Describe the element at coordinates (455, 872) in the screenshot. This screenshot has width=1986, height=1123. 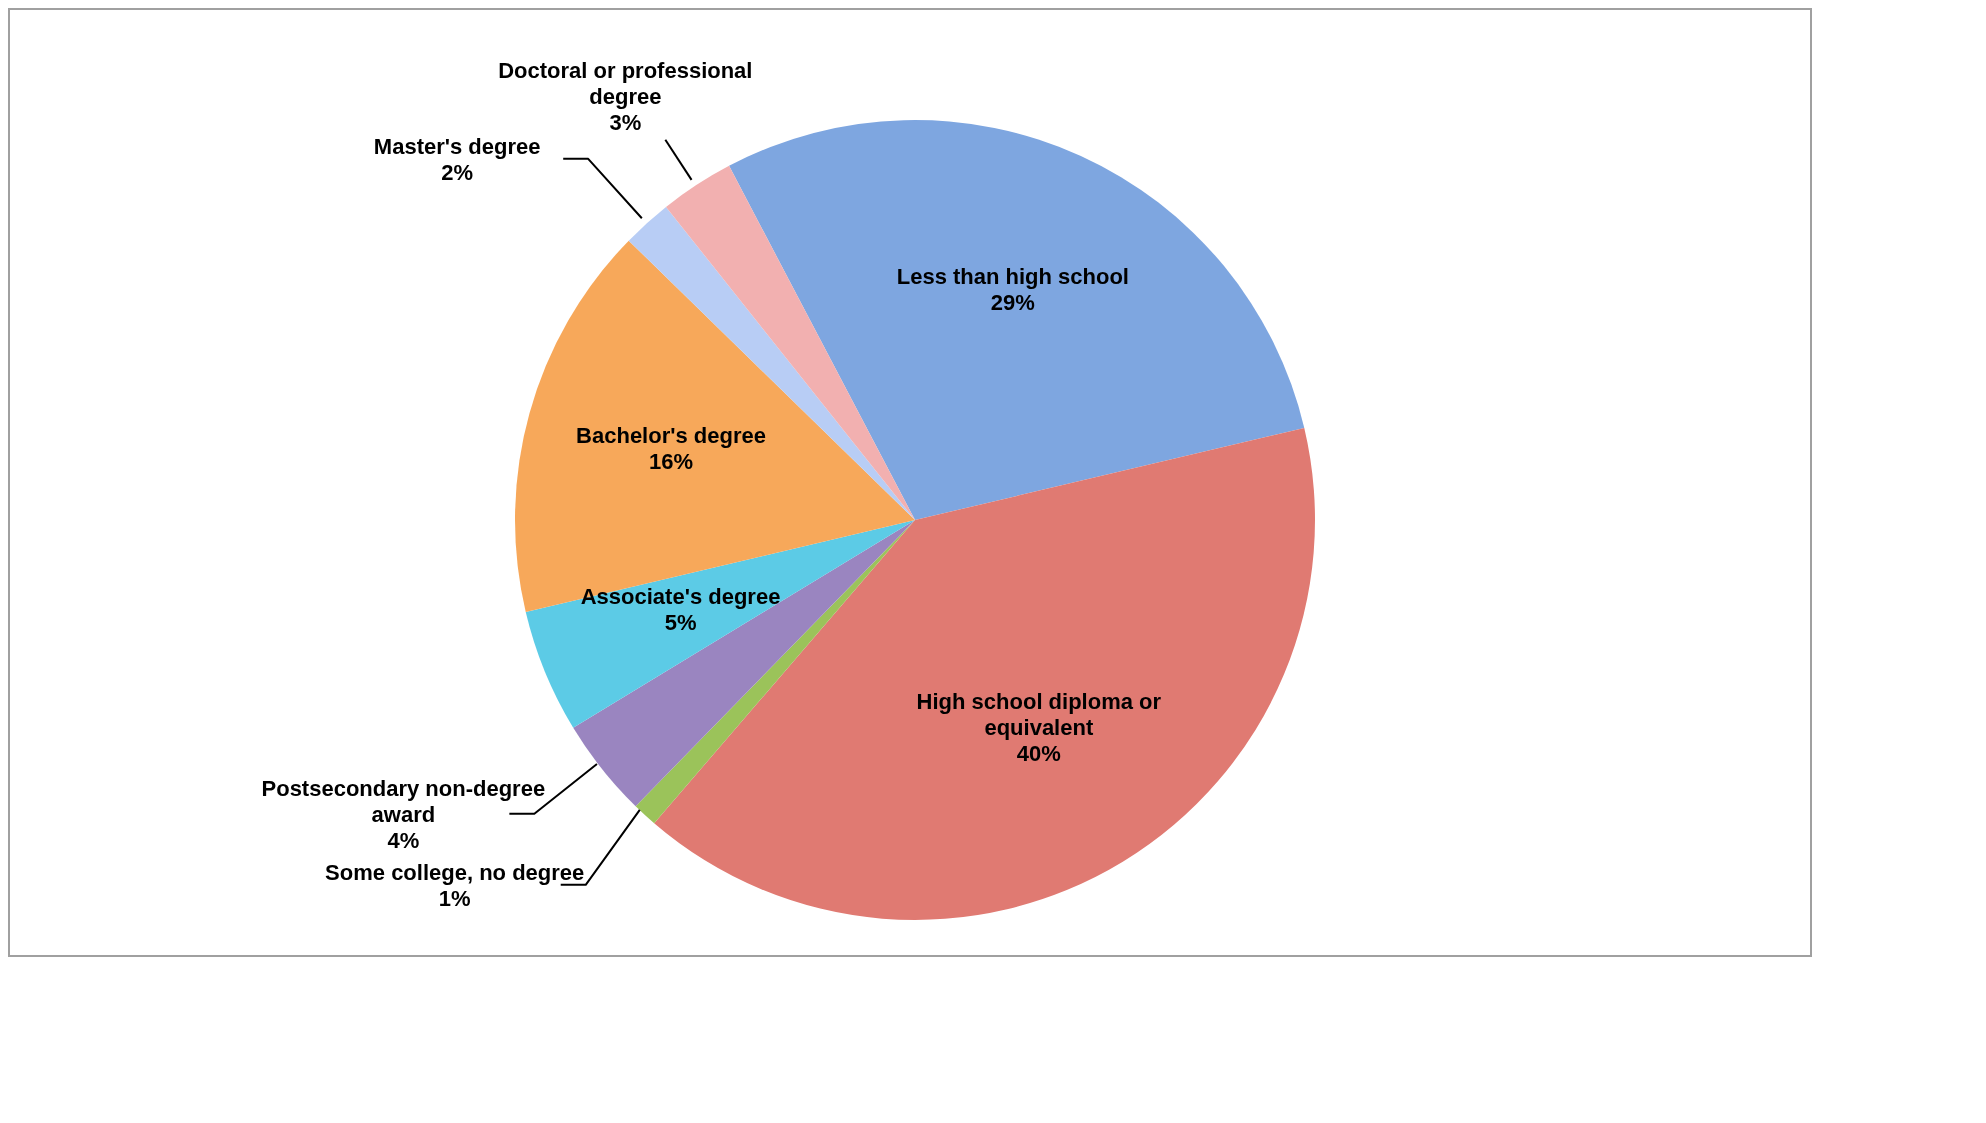
I see `slice-label: Some college, no degree` at that location.